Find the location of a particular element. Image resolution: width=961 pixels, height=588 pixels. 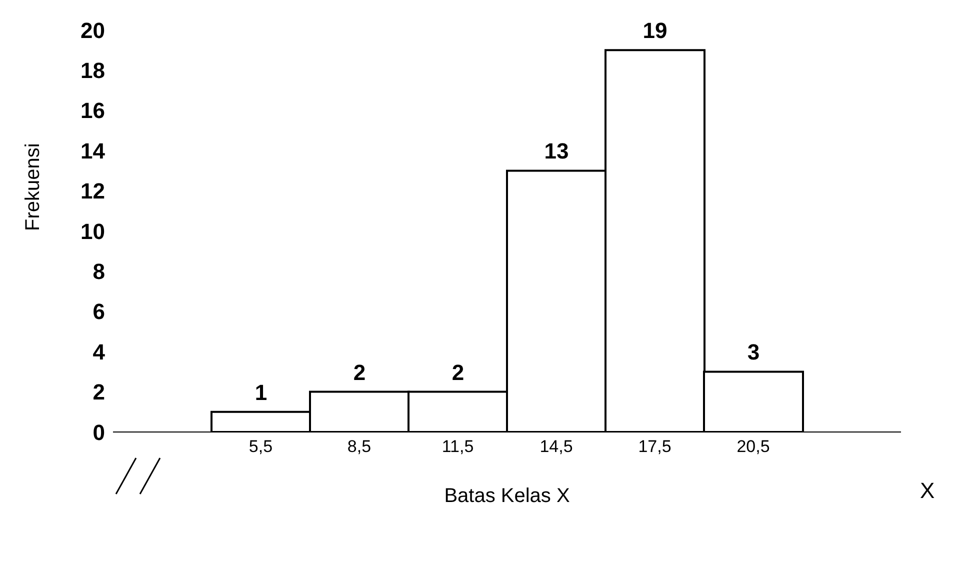

y-tick-label: 10 is located at coordinates (92, 231).